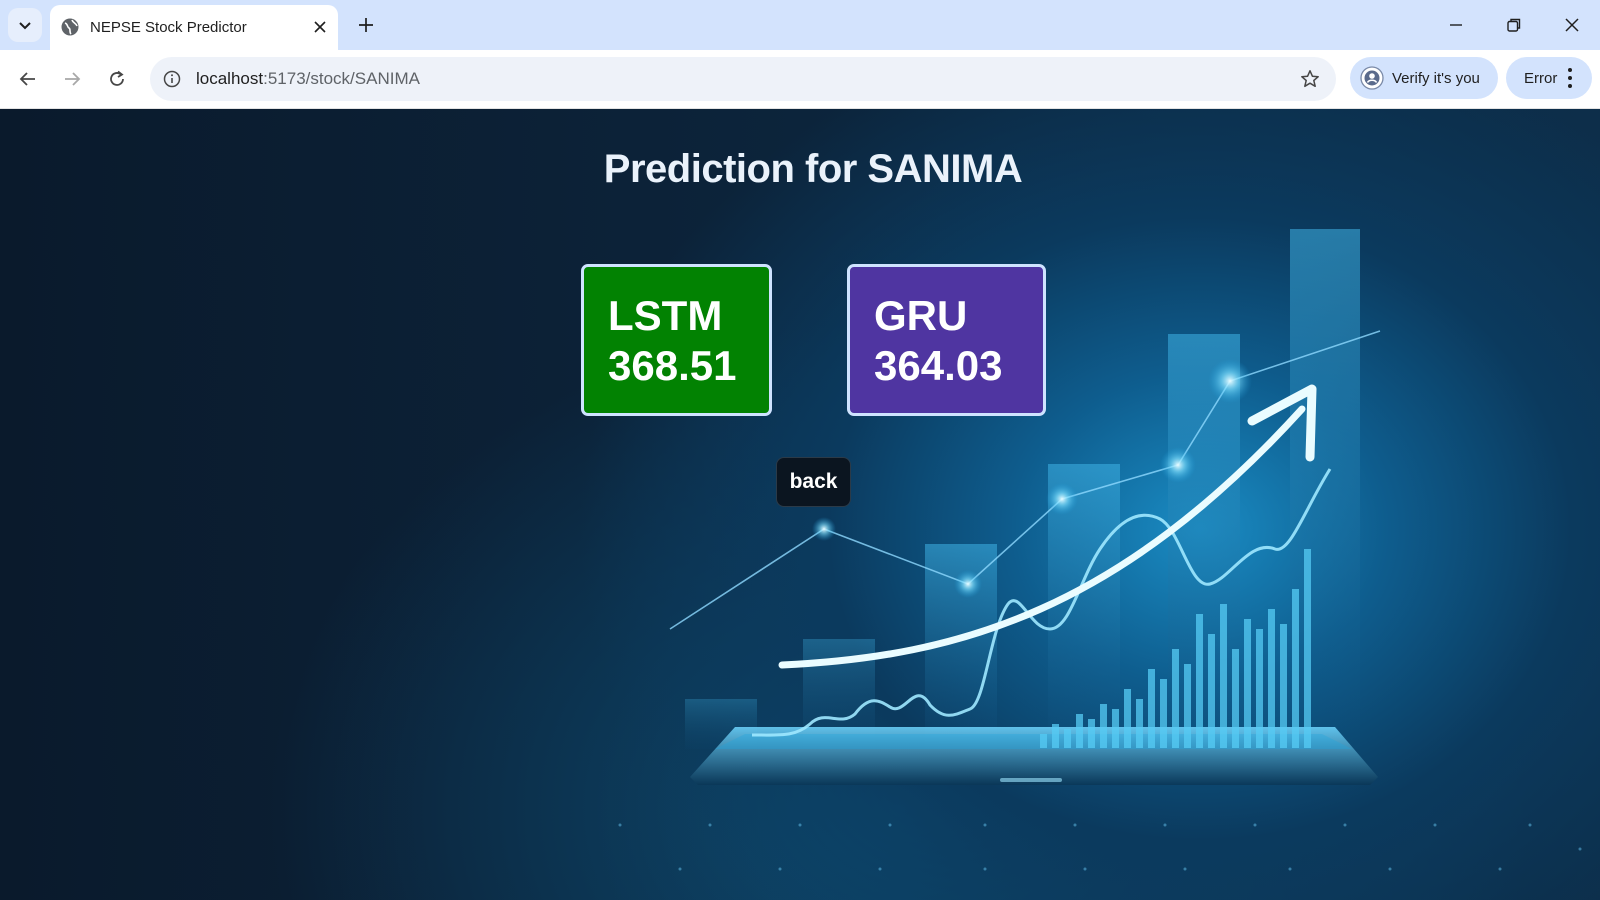 The image size is (1600, 900). I want to click on back-nav-button, so click(28, 79).